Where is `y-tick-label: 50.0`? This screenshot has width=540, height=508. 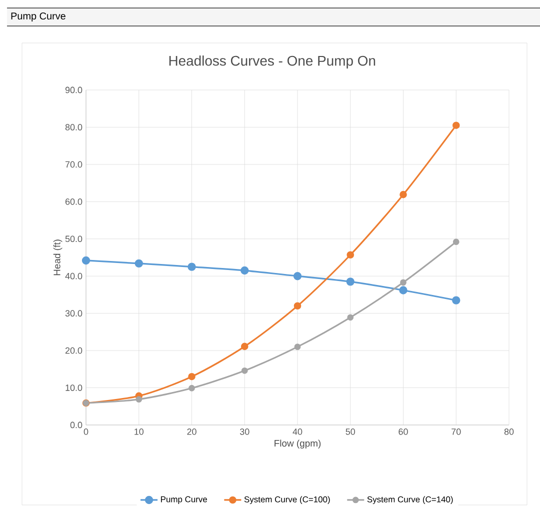 y-tick-label: 50.0 is located at coordinates (73, 239).